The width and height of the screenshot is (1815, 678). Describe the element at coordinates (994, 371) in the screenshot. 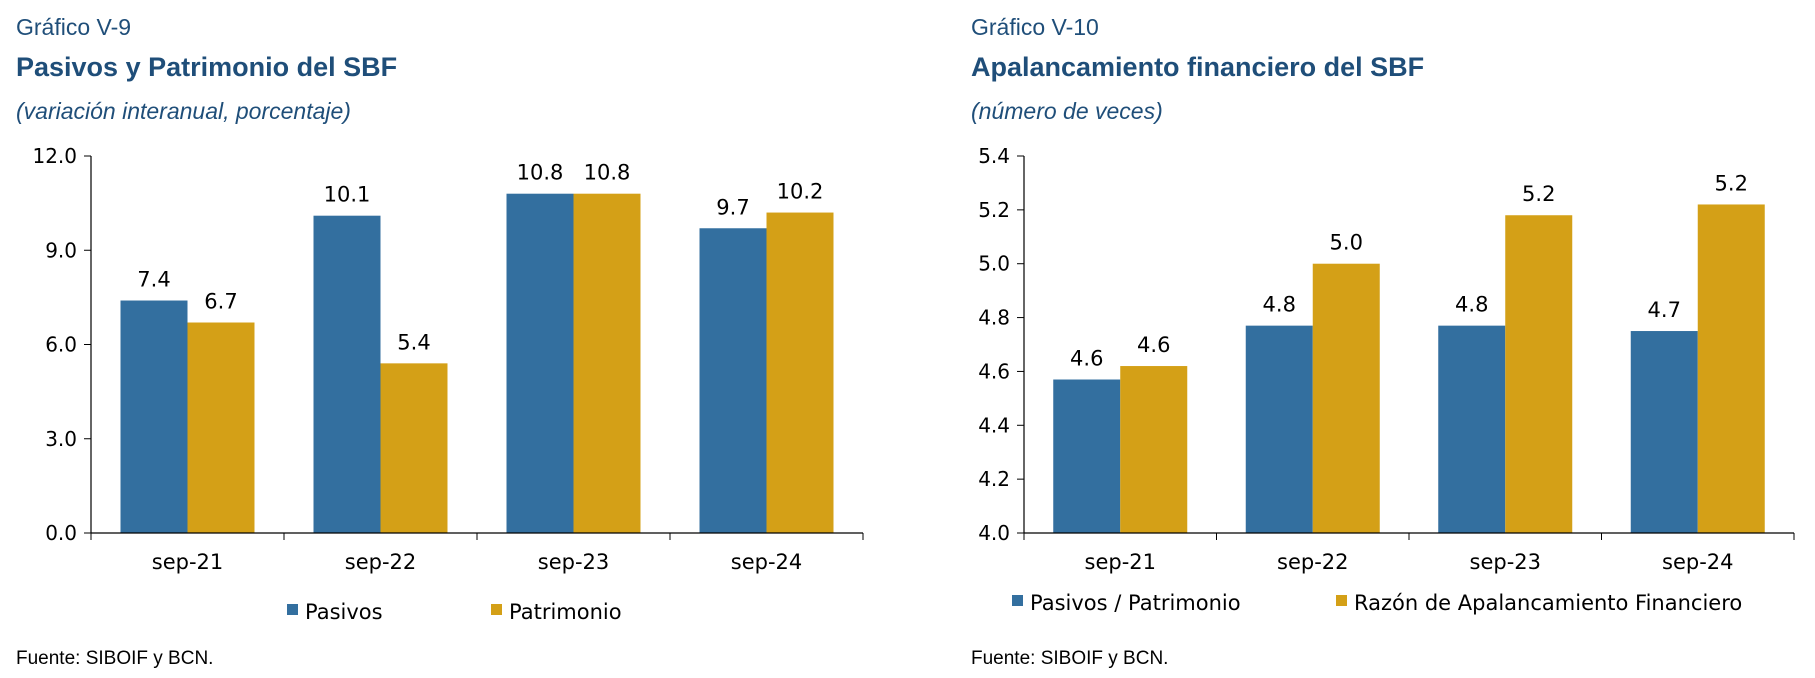

I see `y-tick-label: 4.6` at that location.